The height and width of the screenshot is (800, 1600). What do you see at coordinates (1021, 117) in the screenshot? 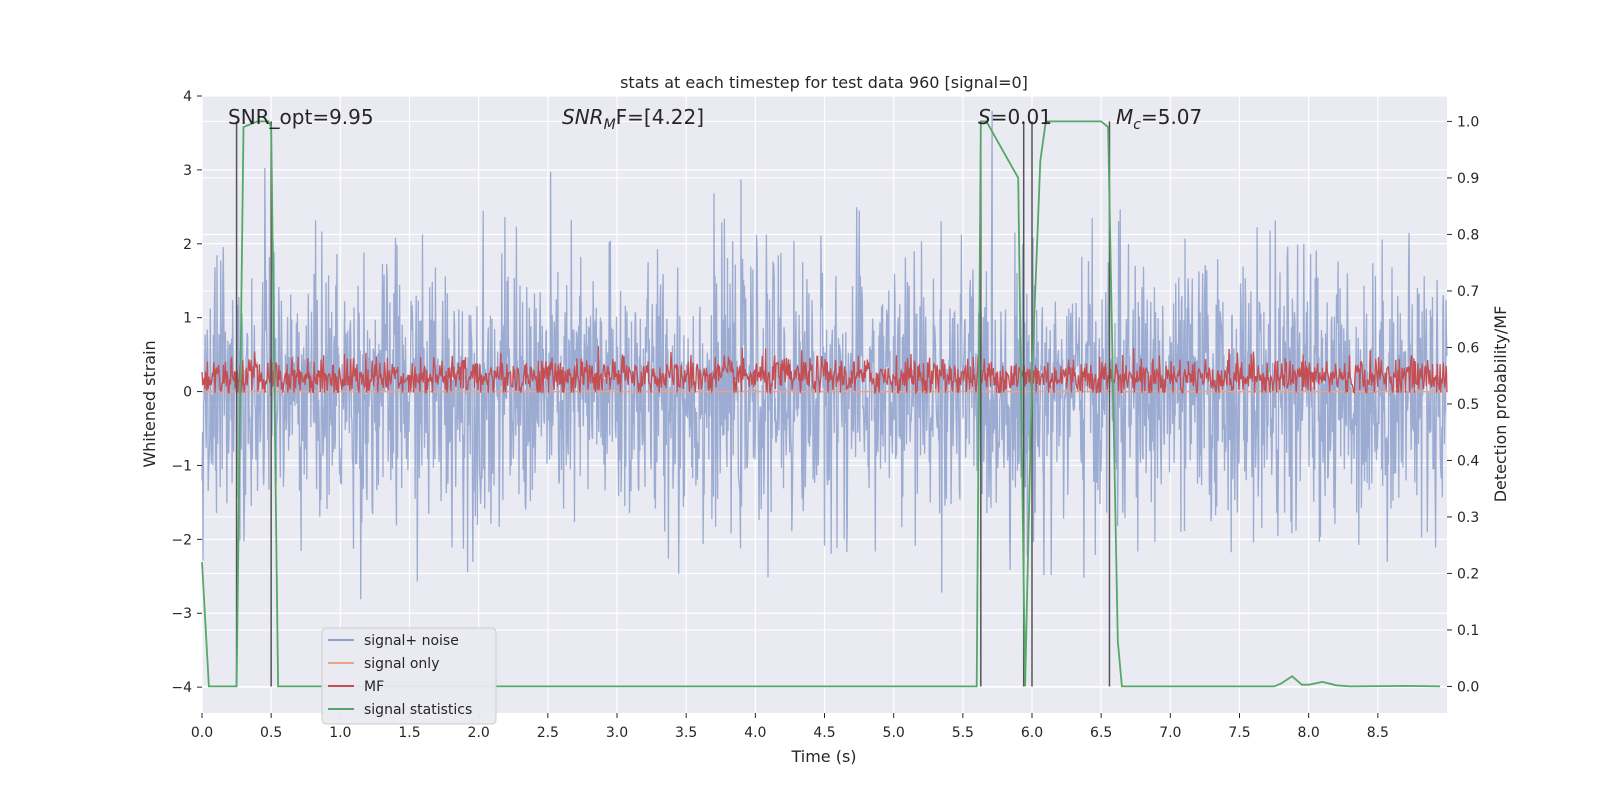
I see `annotation-s-tail: =0.01` at bounding box center [1021, 117].